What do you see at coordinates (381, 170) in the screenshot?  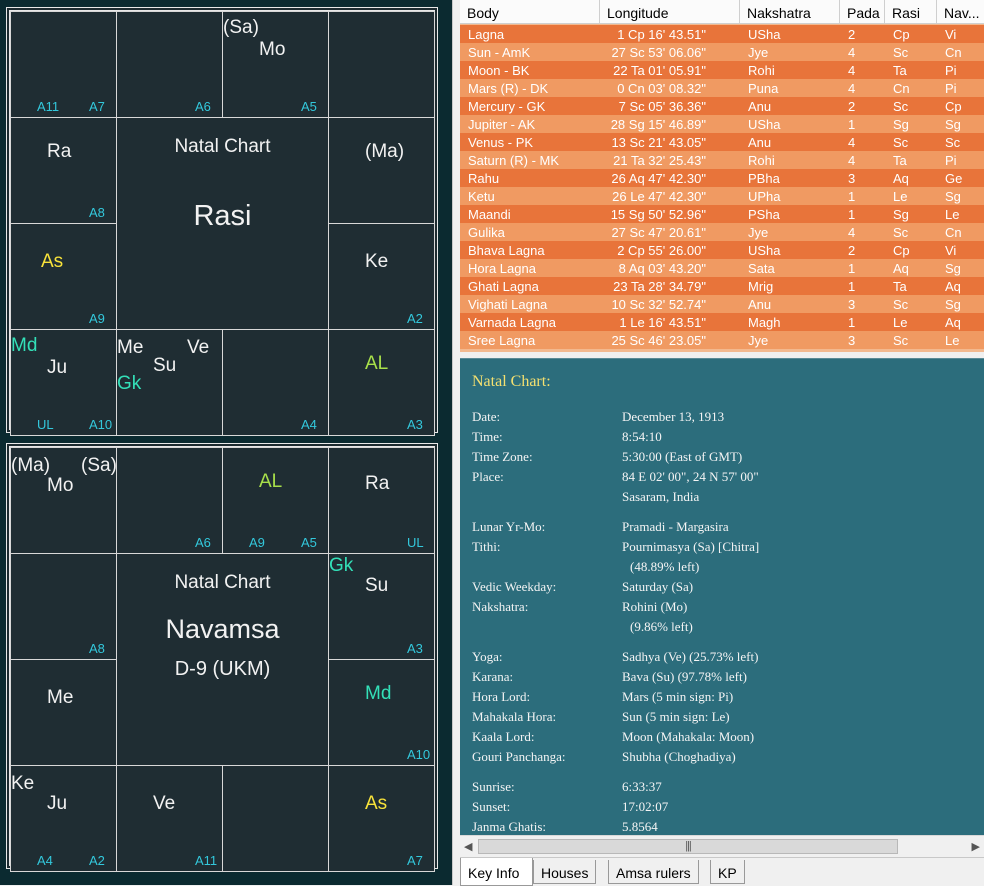 I see `rasi_chart-house-4: (Ma)` at bounding box center [381, 170].